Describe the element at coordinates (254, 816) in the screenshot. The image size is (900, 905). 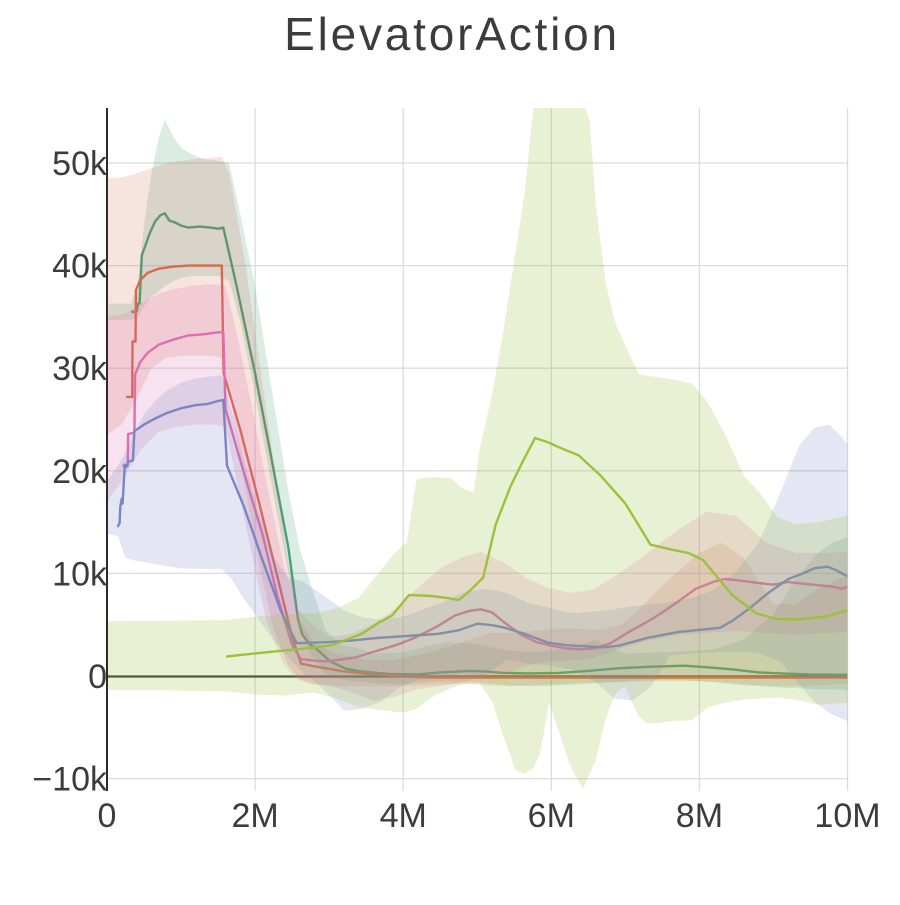
I see `svg-text: 2M` at that location.